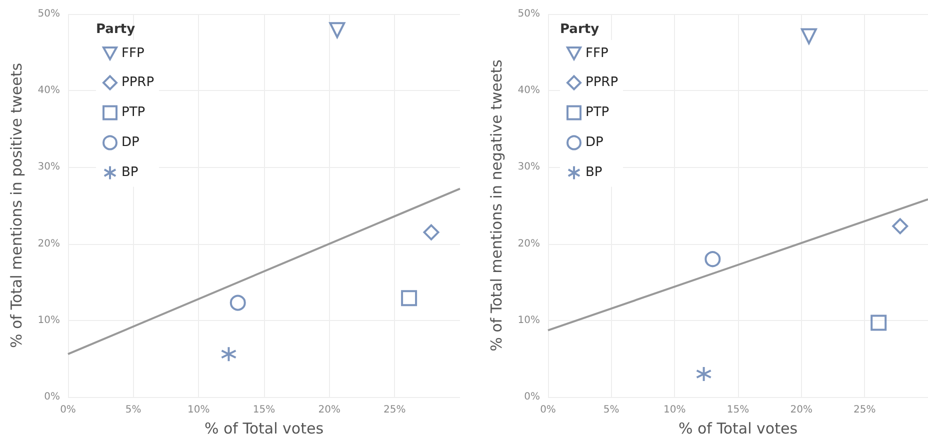  I want to click on y-axis-title: % of Total mentions in negative tweets, so click(497, 205).